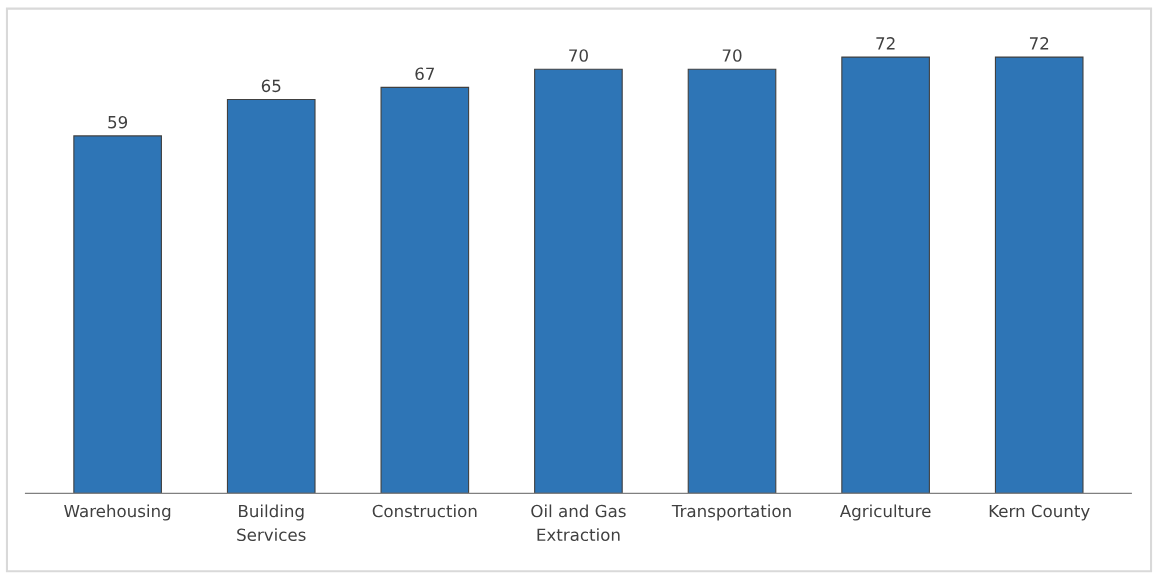  Describe the element at coordinates (731, 512) in the screenshot. I see `x-tick-label: Transportation` at that location.